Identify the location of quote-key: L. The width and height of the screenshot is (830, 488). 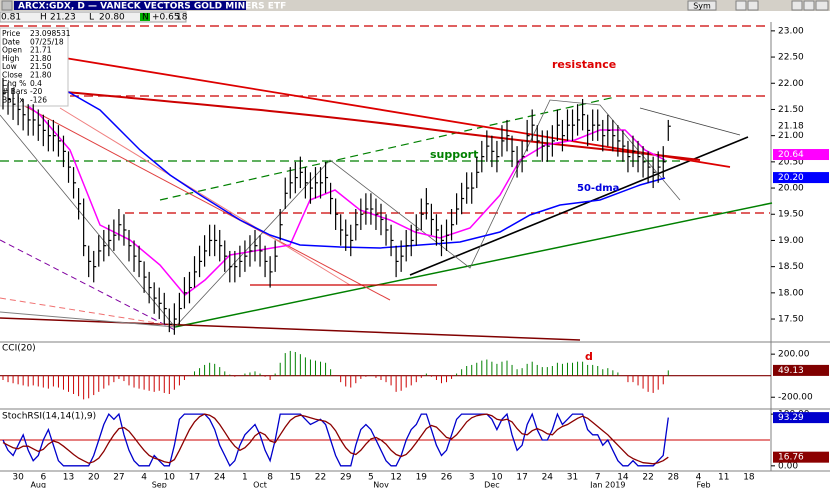
(91, 18).